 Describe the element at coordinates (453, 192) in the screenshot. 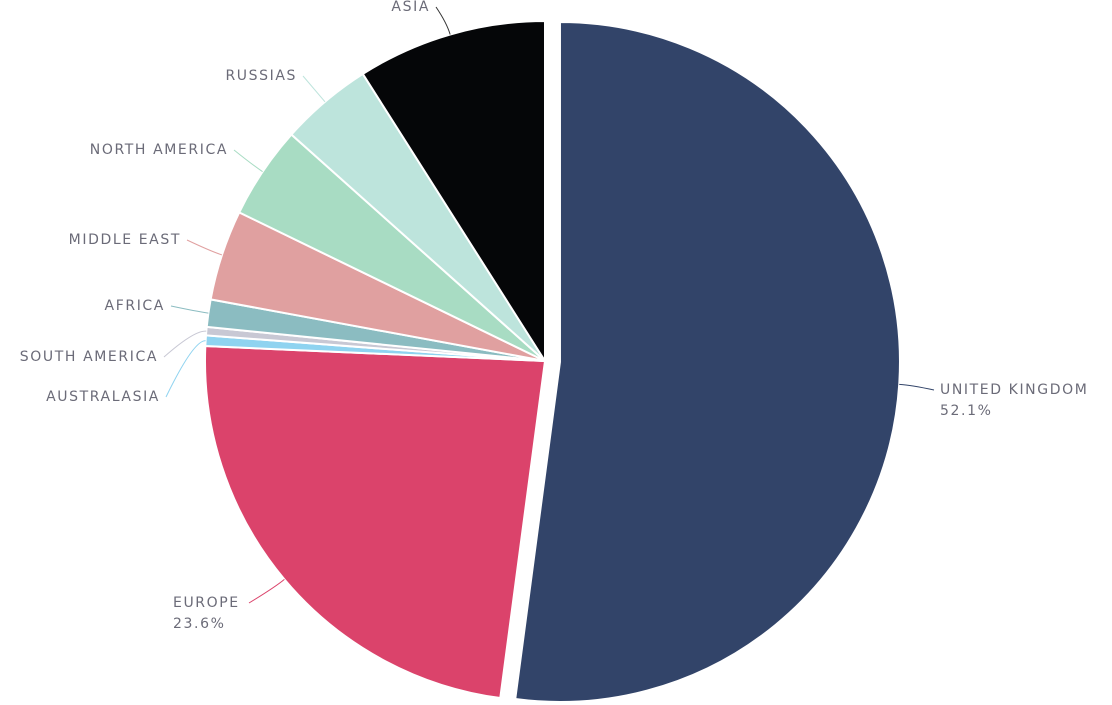

I see `pie-slice` at that location.